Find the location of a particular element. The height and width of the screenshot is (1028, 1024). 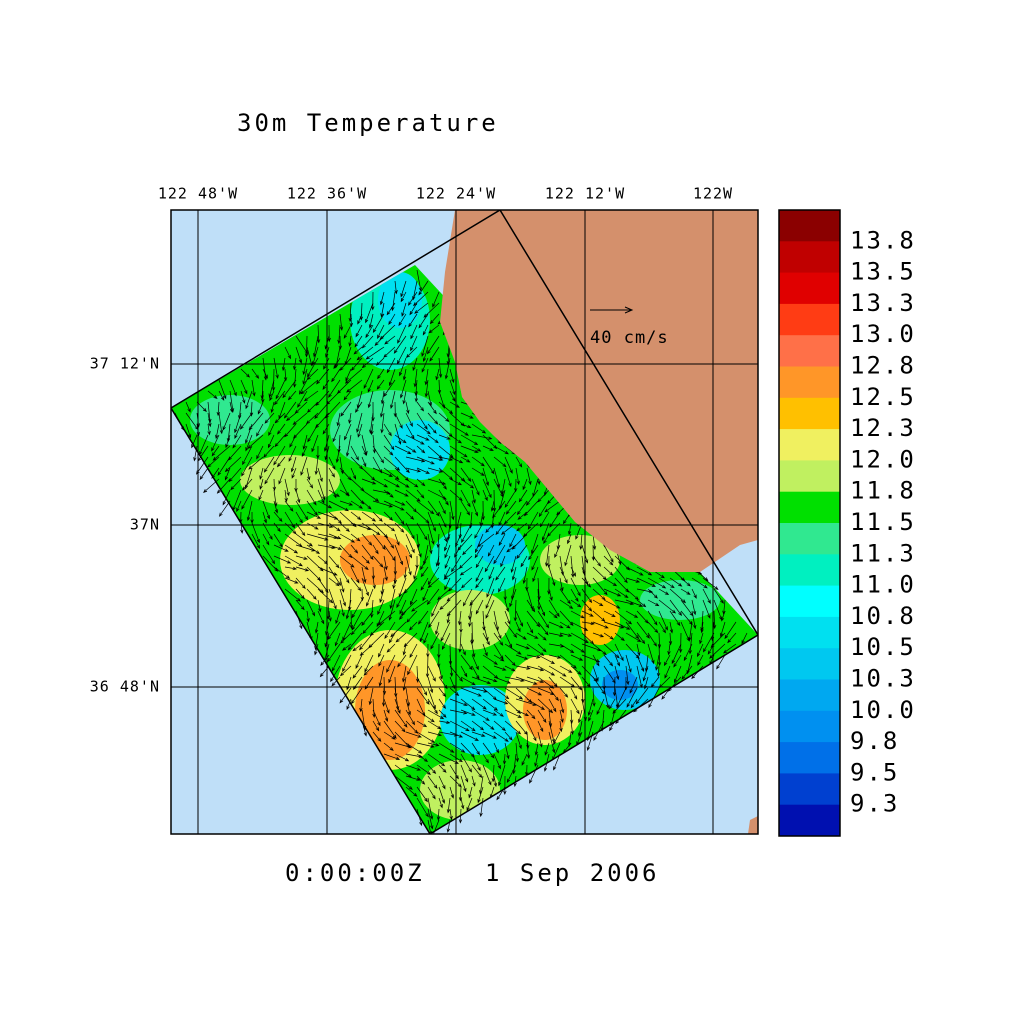

colorbar-label: 12.8 is located at coordinates (883, 366).